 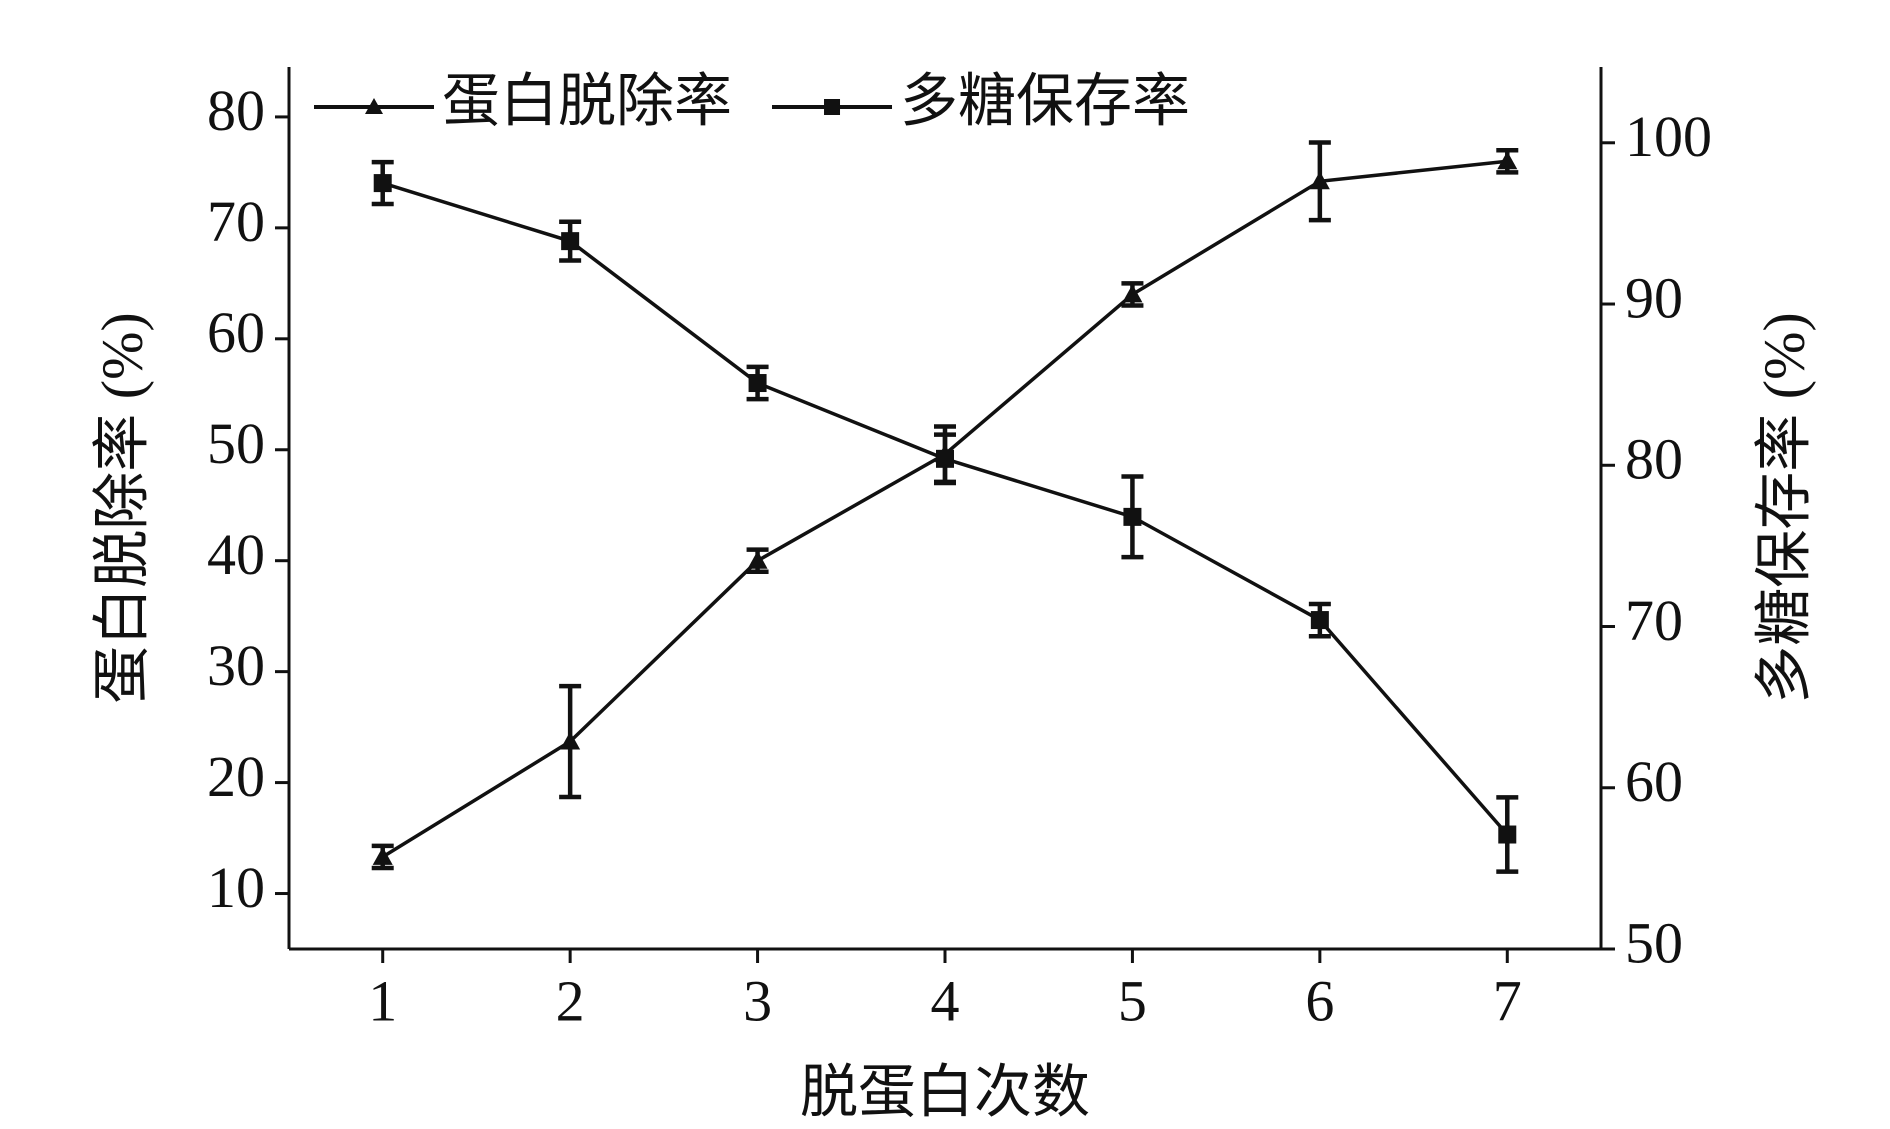 I want to click on x-tick-label: 2, so click(x=570, y=1000).